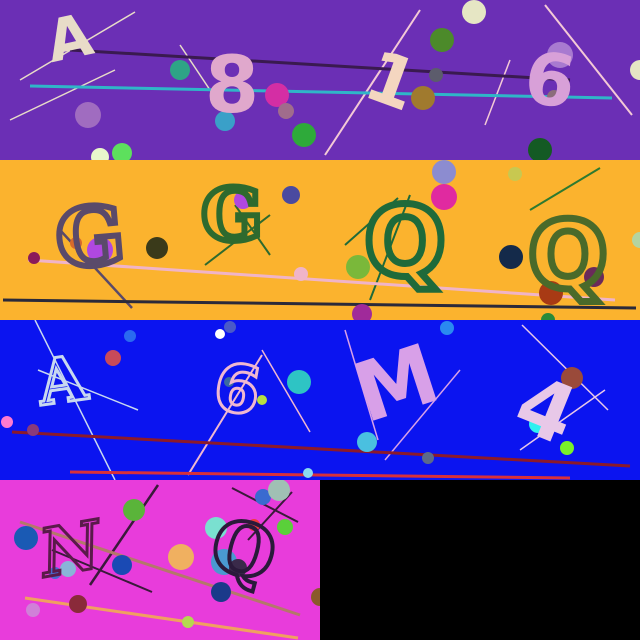 Image resolution: width=640 pixels, height=640 pixels. I want to click on captcha-char-6: G, so click(232, 214).